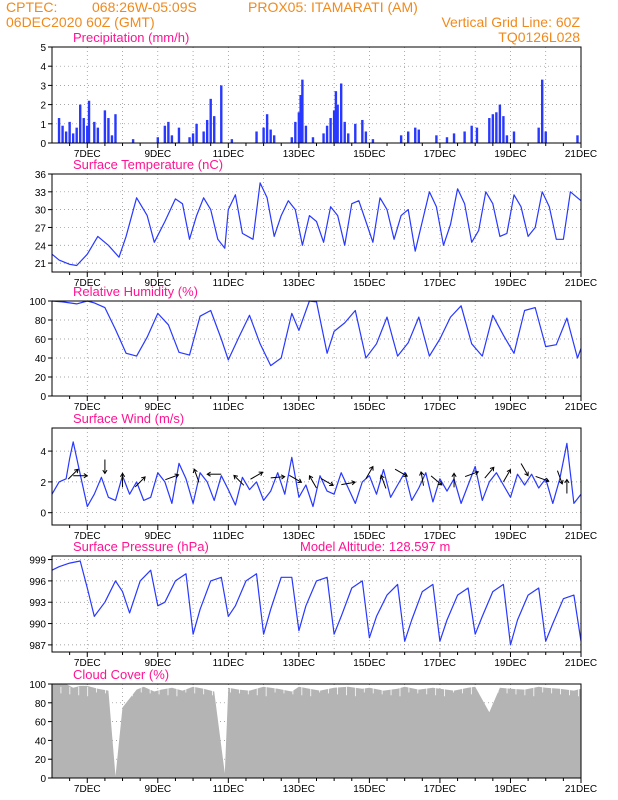 This screenshot has width=618, height=800. What do you see at coordinates (41, 340) in the screenshot?
I see `y-tick-label: 60` at bounding box center [41, 340].